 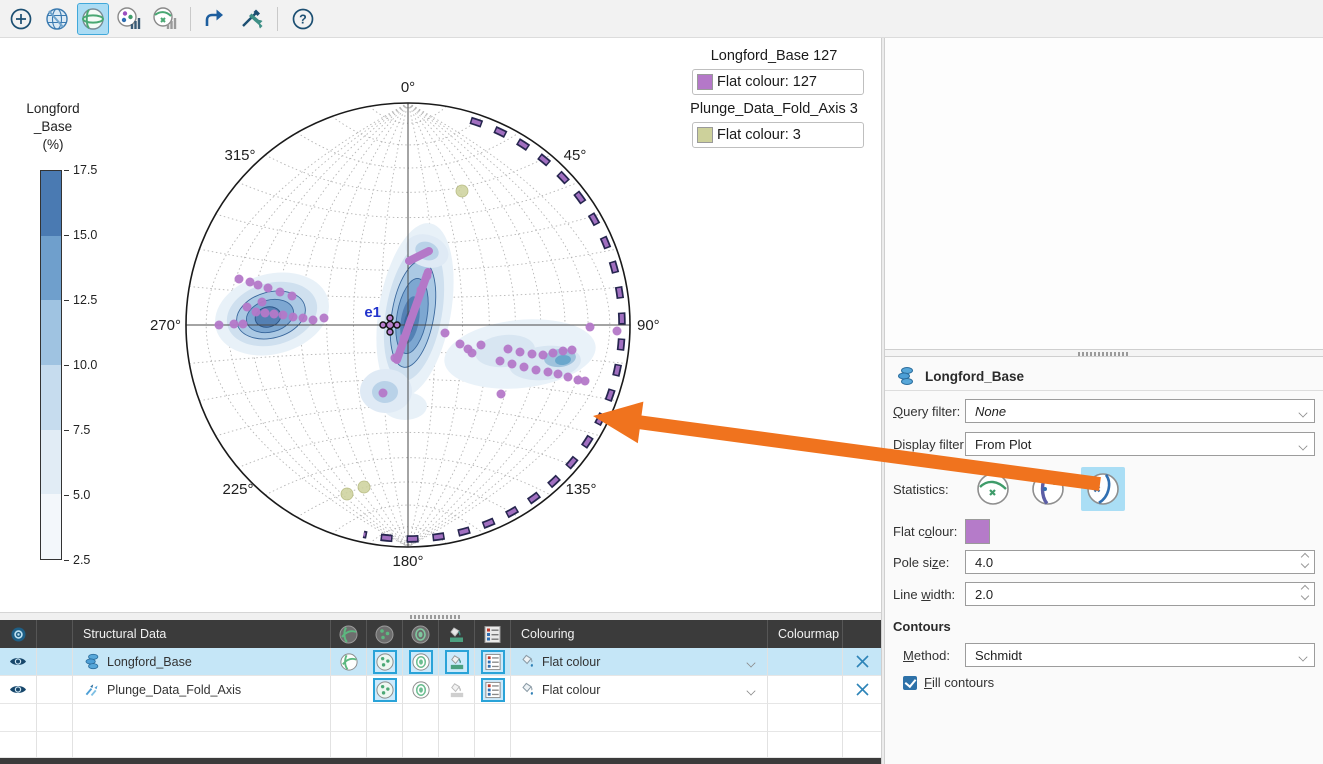 I want to click on row-name-cell: Longford_Base, so click(x=202, y=662).